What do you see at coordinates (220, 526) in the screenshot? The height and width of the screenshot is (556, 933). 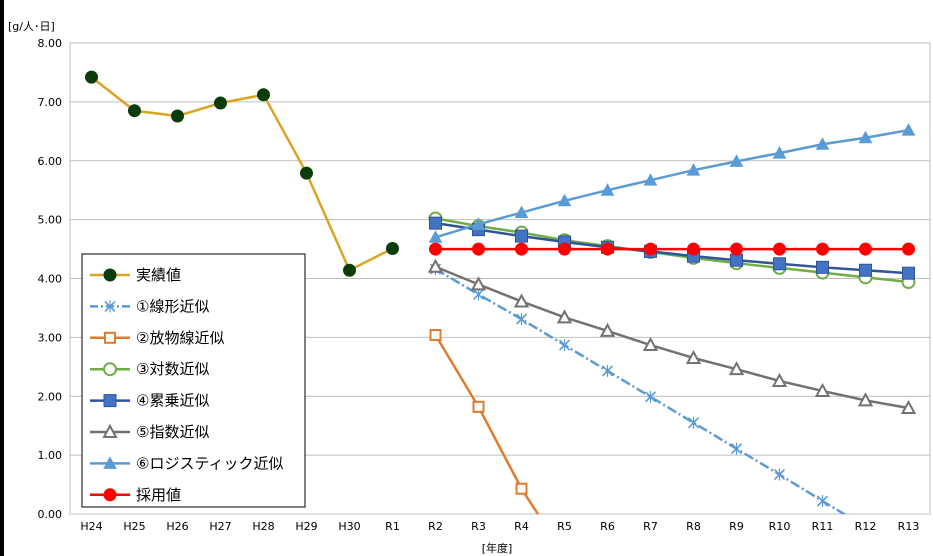 I see `x-tick-label: H27` at bounding box center [220, 526].